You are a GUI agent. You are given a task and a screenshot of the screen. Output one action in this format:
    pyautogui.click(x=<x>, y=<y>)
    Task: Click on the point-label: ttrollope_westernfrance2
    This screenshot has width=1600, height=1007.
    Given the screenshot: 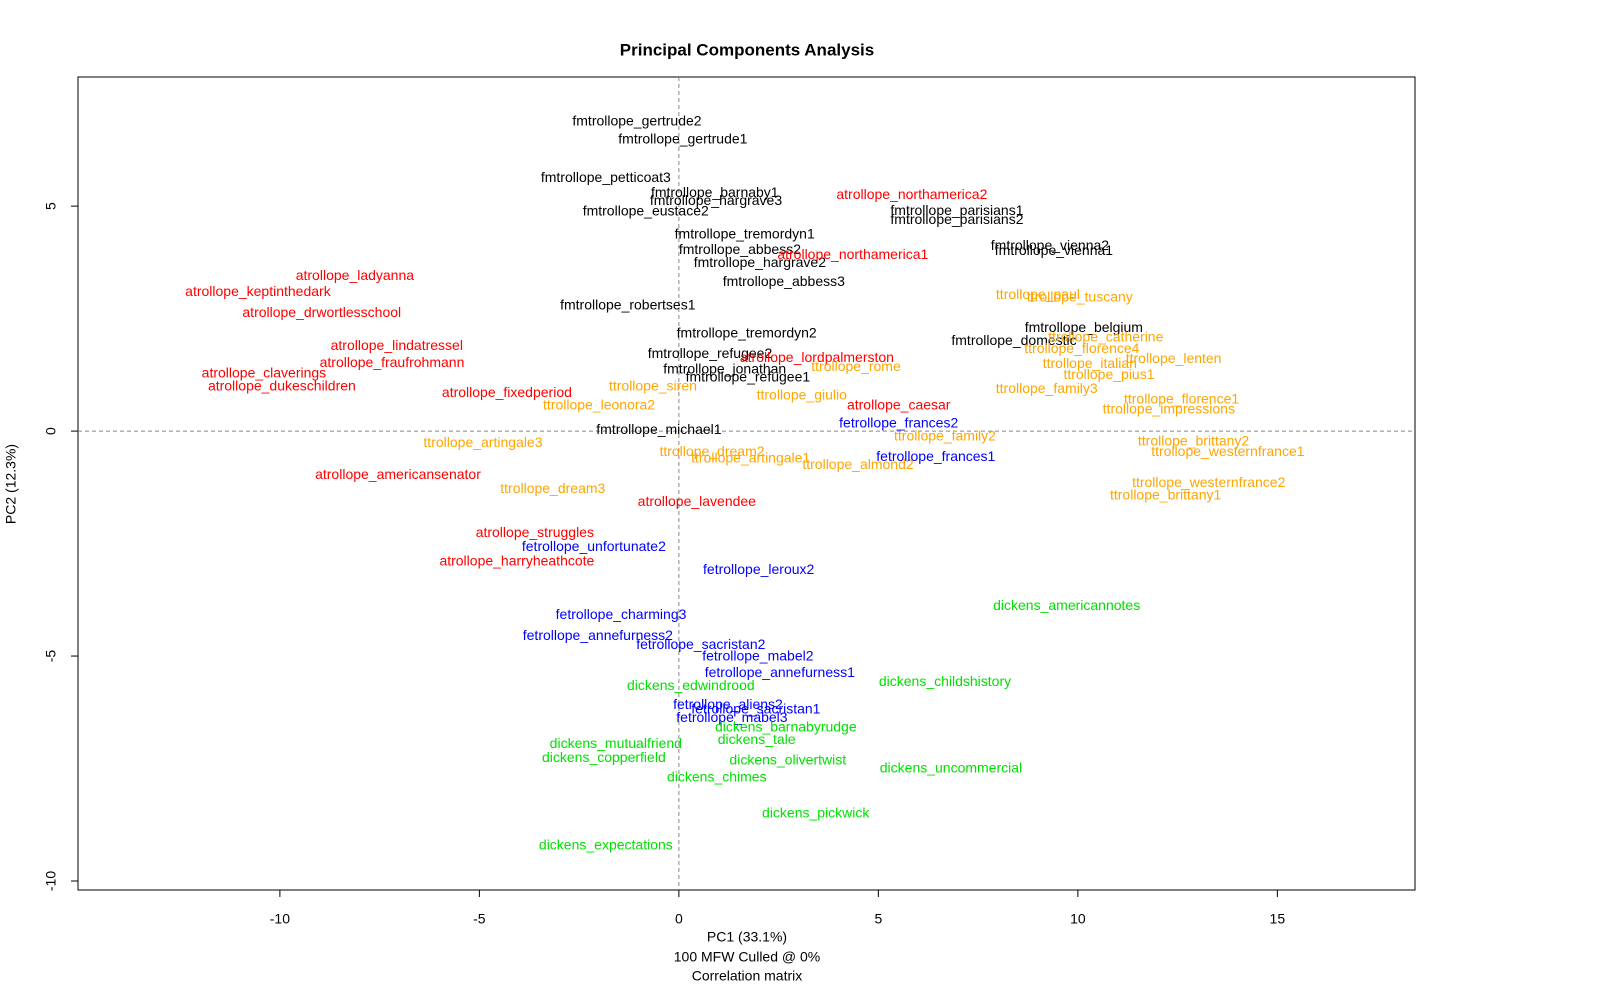 What is the action you would take?
    pyautogui.click(x=1209, y=482)
    